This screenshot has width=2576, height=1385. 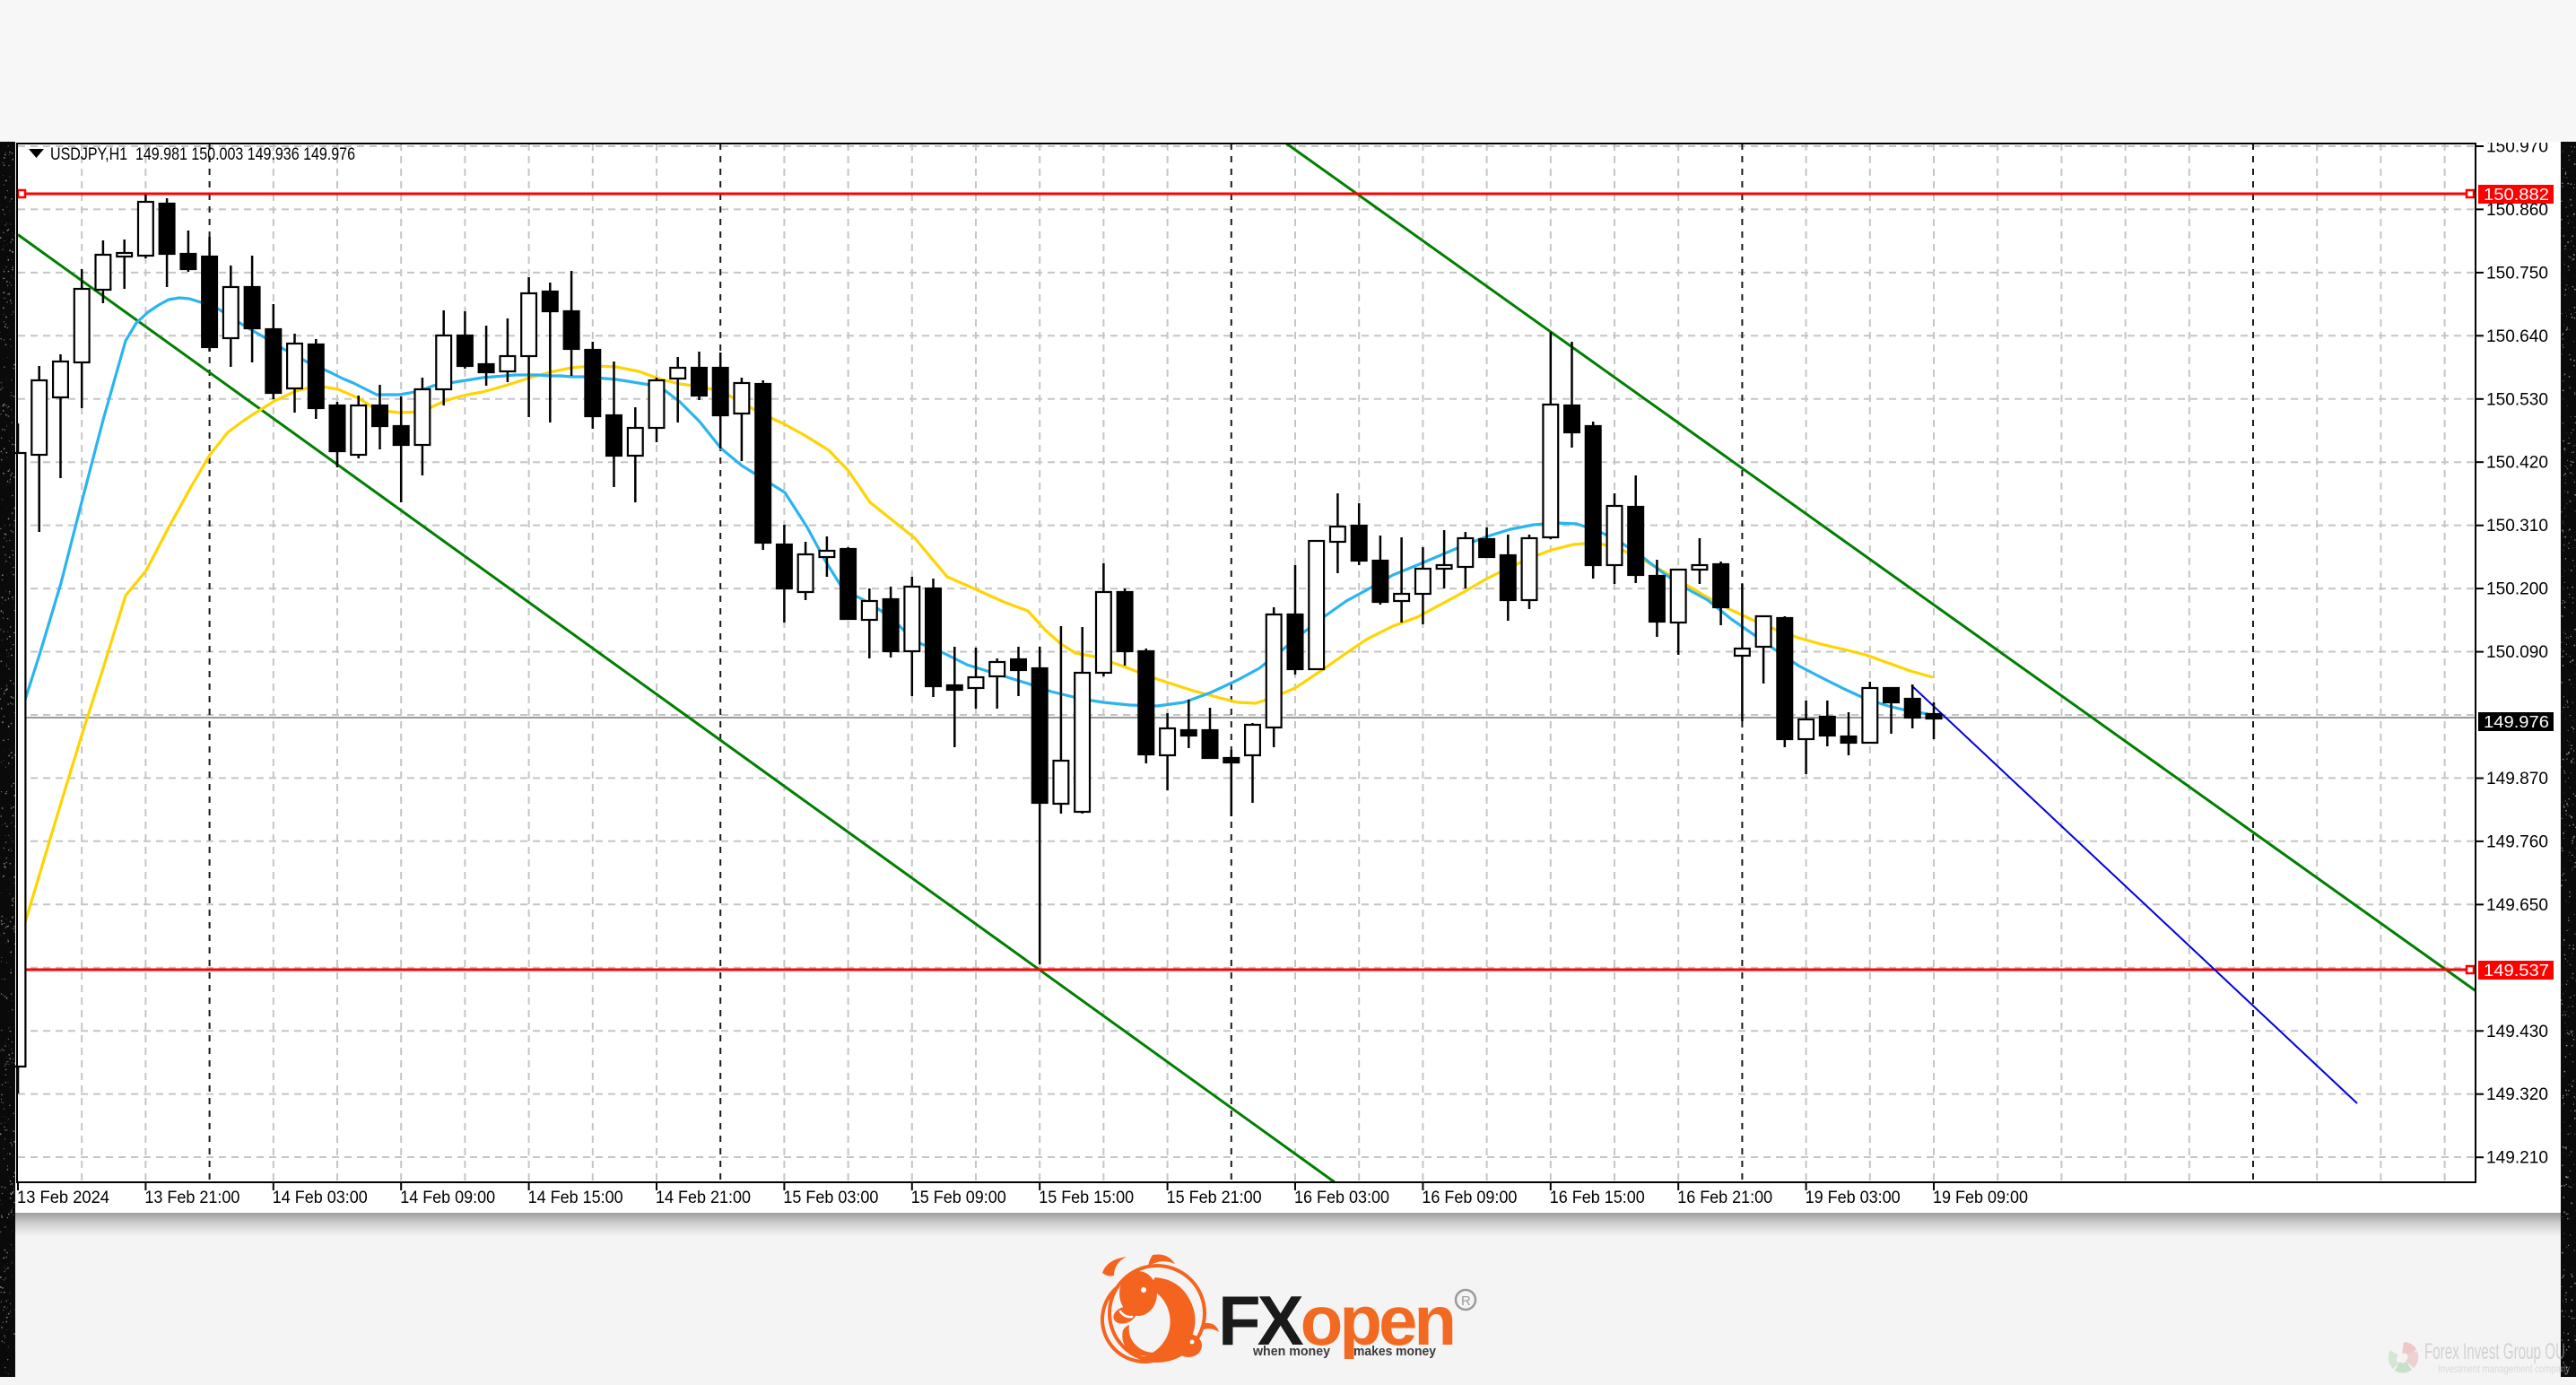 What do you see at coordinates (1724, 1198) in the screenshot?
I see `svg-text: 16 Feb 21:00` at bounding box center [1724, 1198].